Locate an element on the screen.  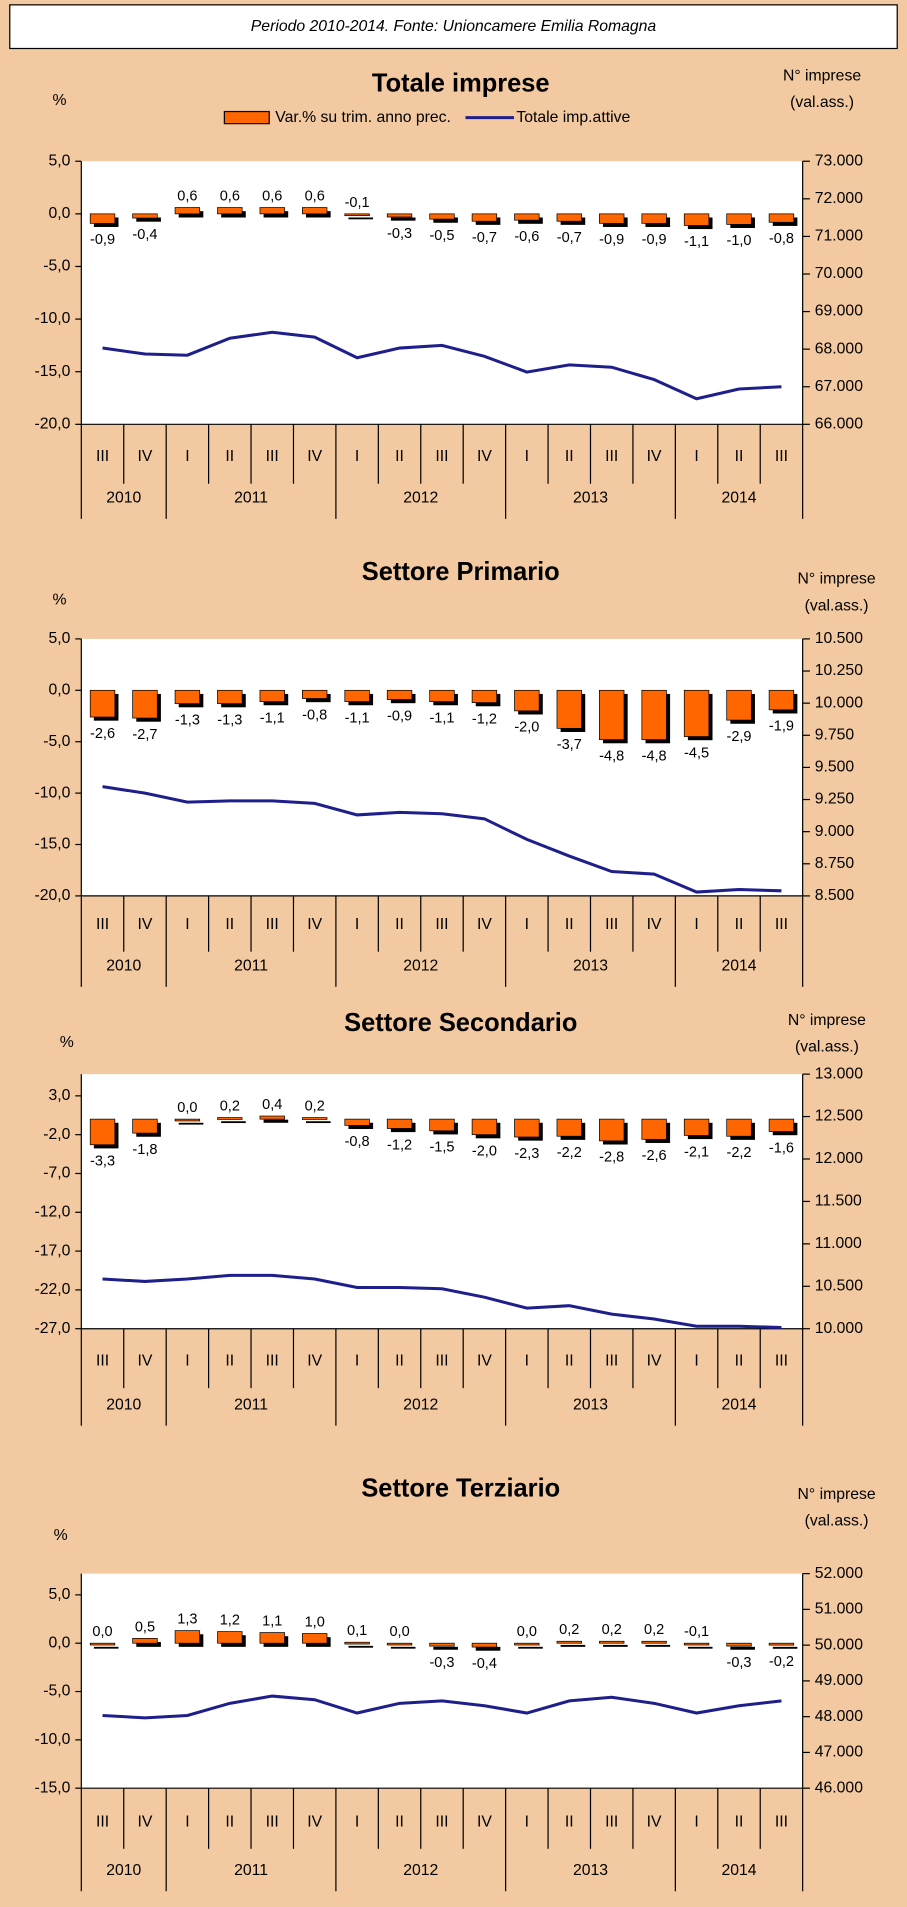
data-label: 1,2 is located at coordinates (230, 1621).